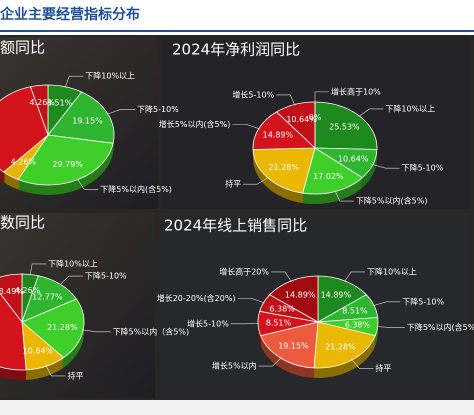 Image resolution: width=474 pixels, height=415 pixels. Describe the element at coordinates (67, 164) in the screenshot. I see `value-label: 29.79%` at that location.